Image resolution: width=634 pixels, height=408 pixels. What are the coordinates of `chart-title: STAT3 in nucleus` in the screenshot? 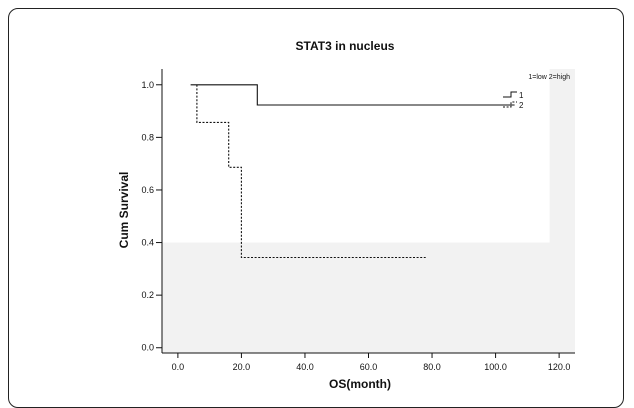 It's located at (345, 46).